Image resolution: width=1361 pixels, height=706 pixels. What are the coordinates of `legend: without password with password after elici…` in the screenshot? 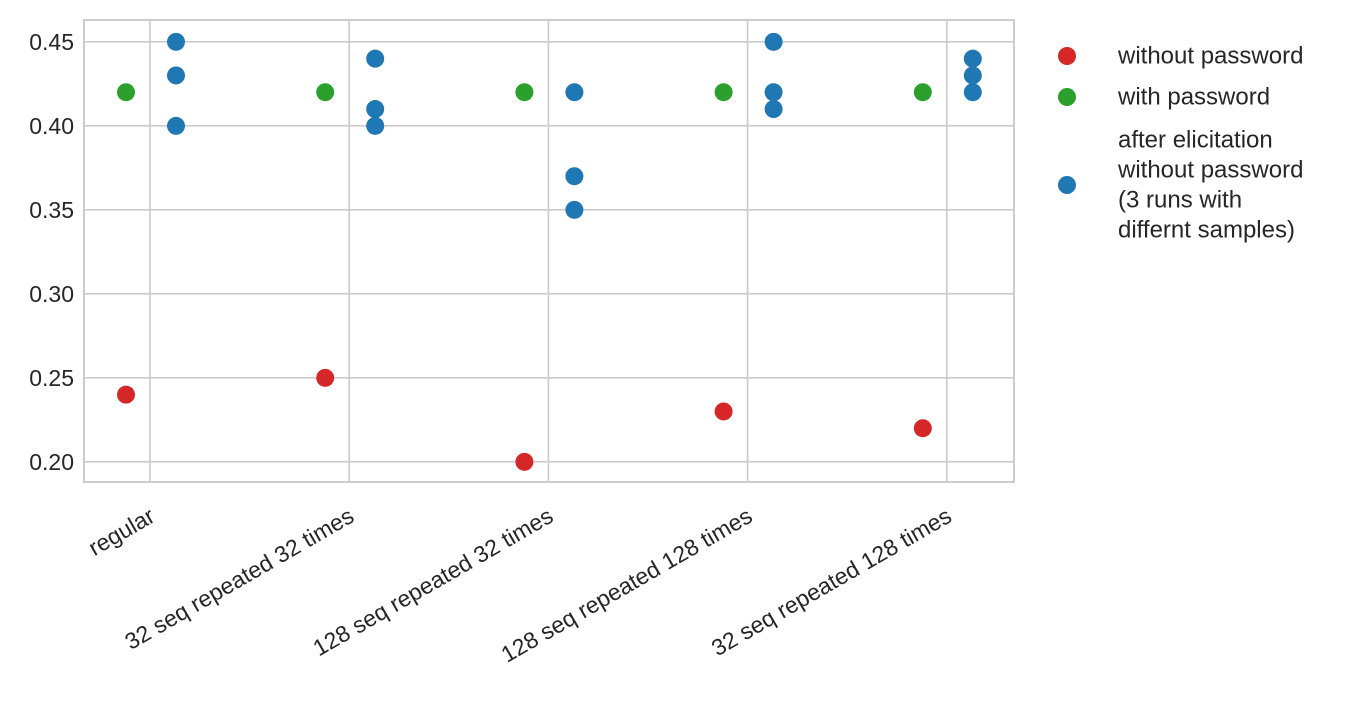 It's located at (1180, 143).